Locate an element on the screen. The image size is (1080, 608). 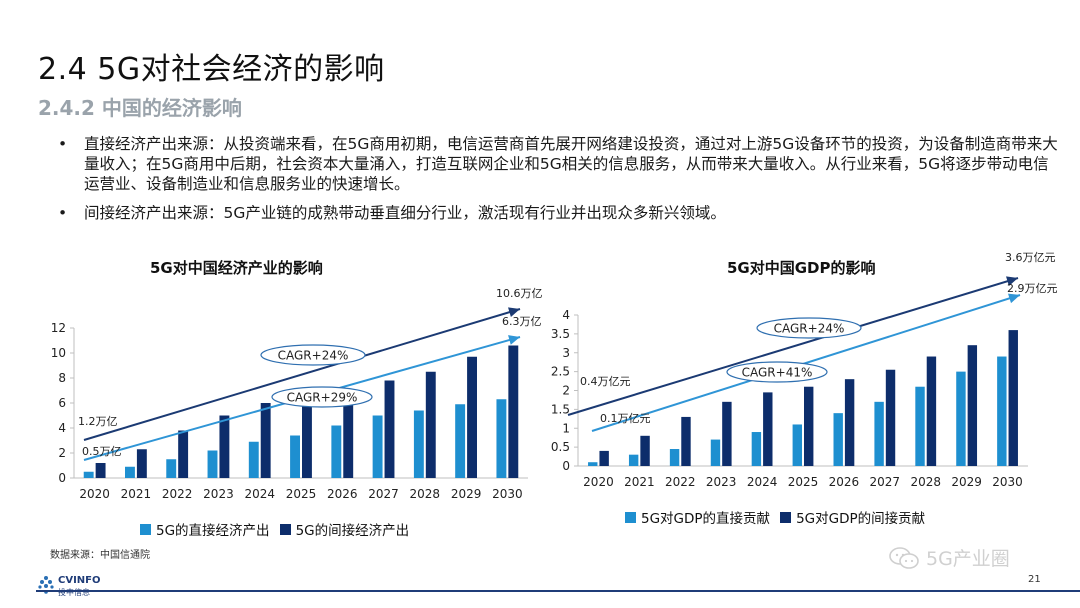
cagr-direct-label: CAGR+41% is located at coordinates (777, 373).